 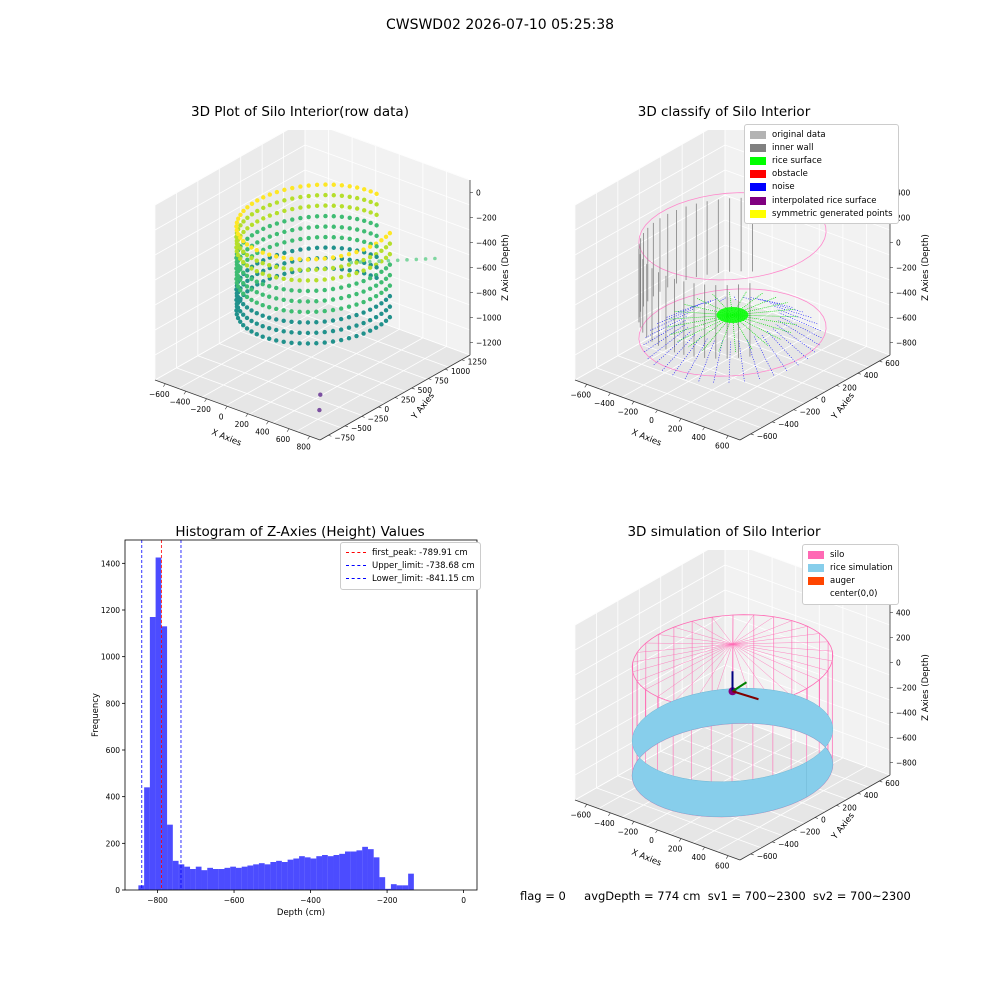 What do you see at coordinates (703, 313) in the screenshot?
I see `rice-surface-line` at bounding box center [703, 313].